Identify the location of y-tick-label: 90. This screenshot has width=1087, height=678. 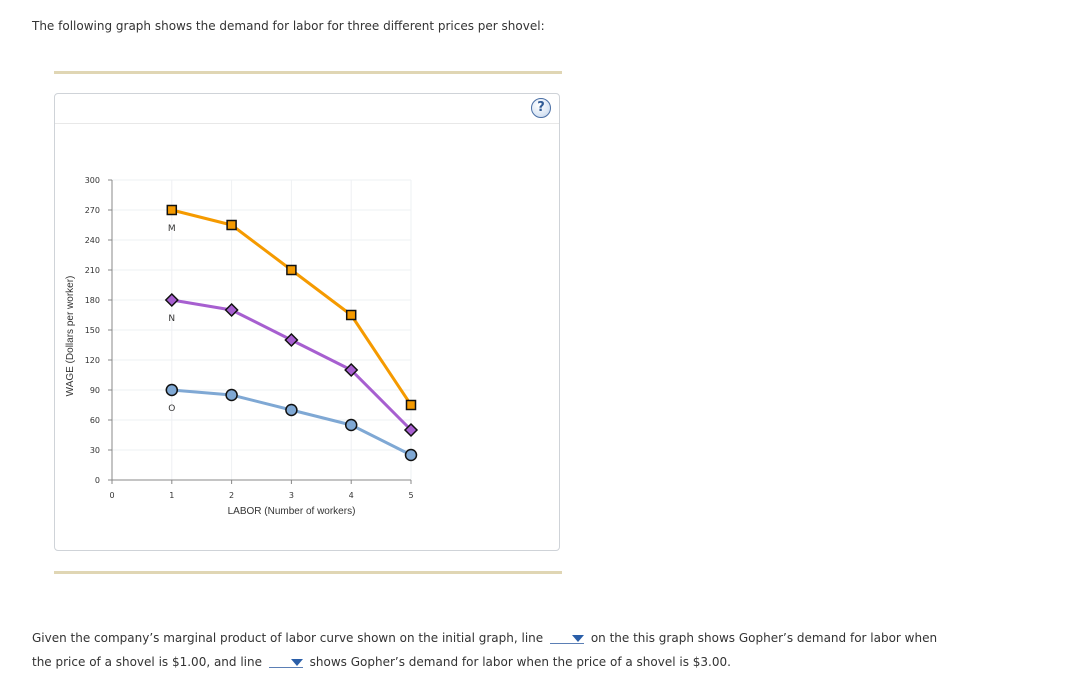
(95, 390).